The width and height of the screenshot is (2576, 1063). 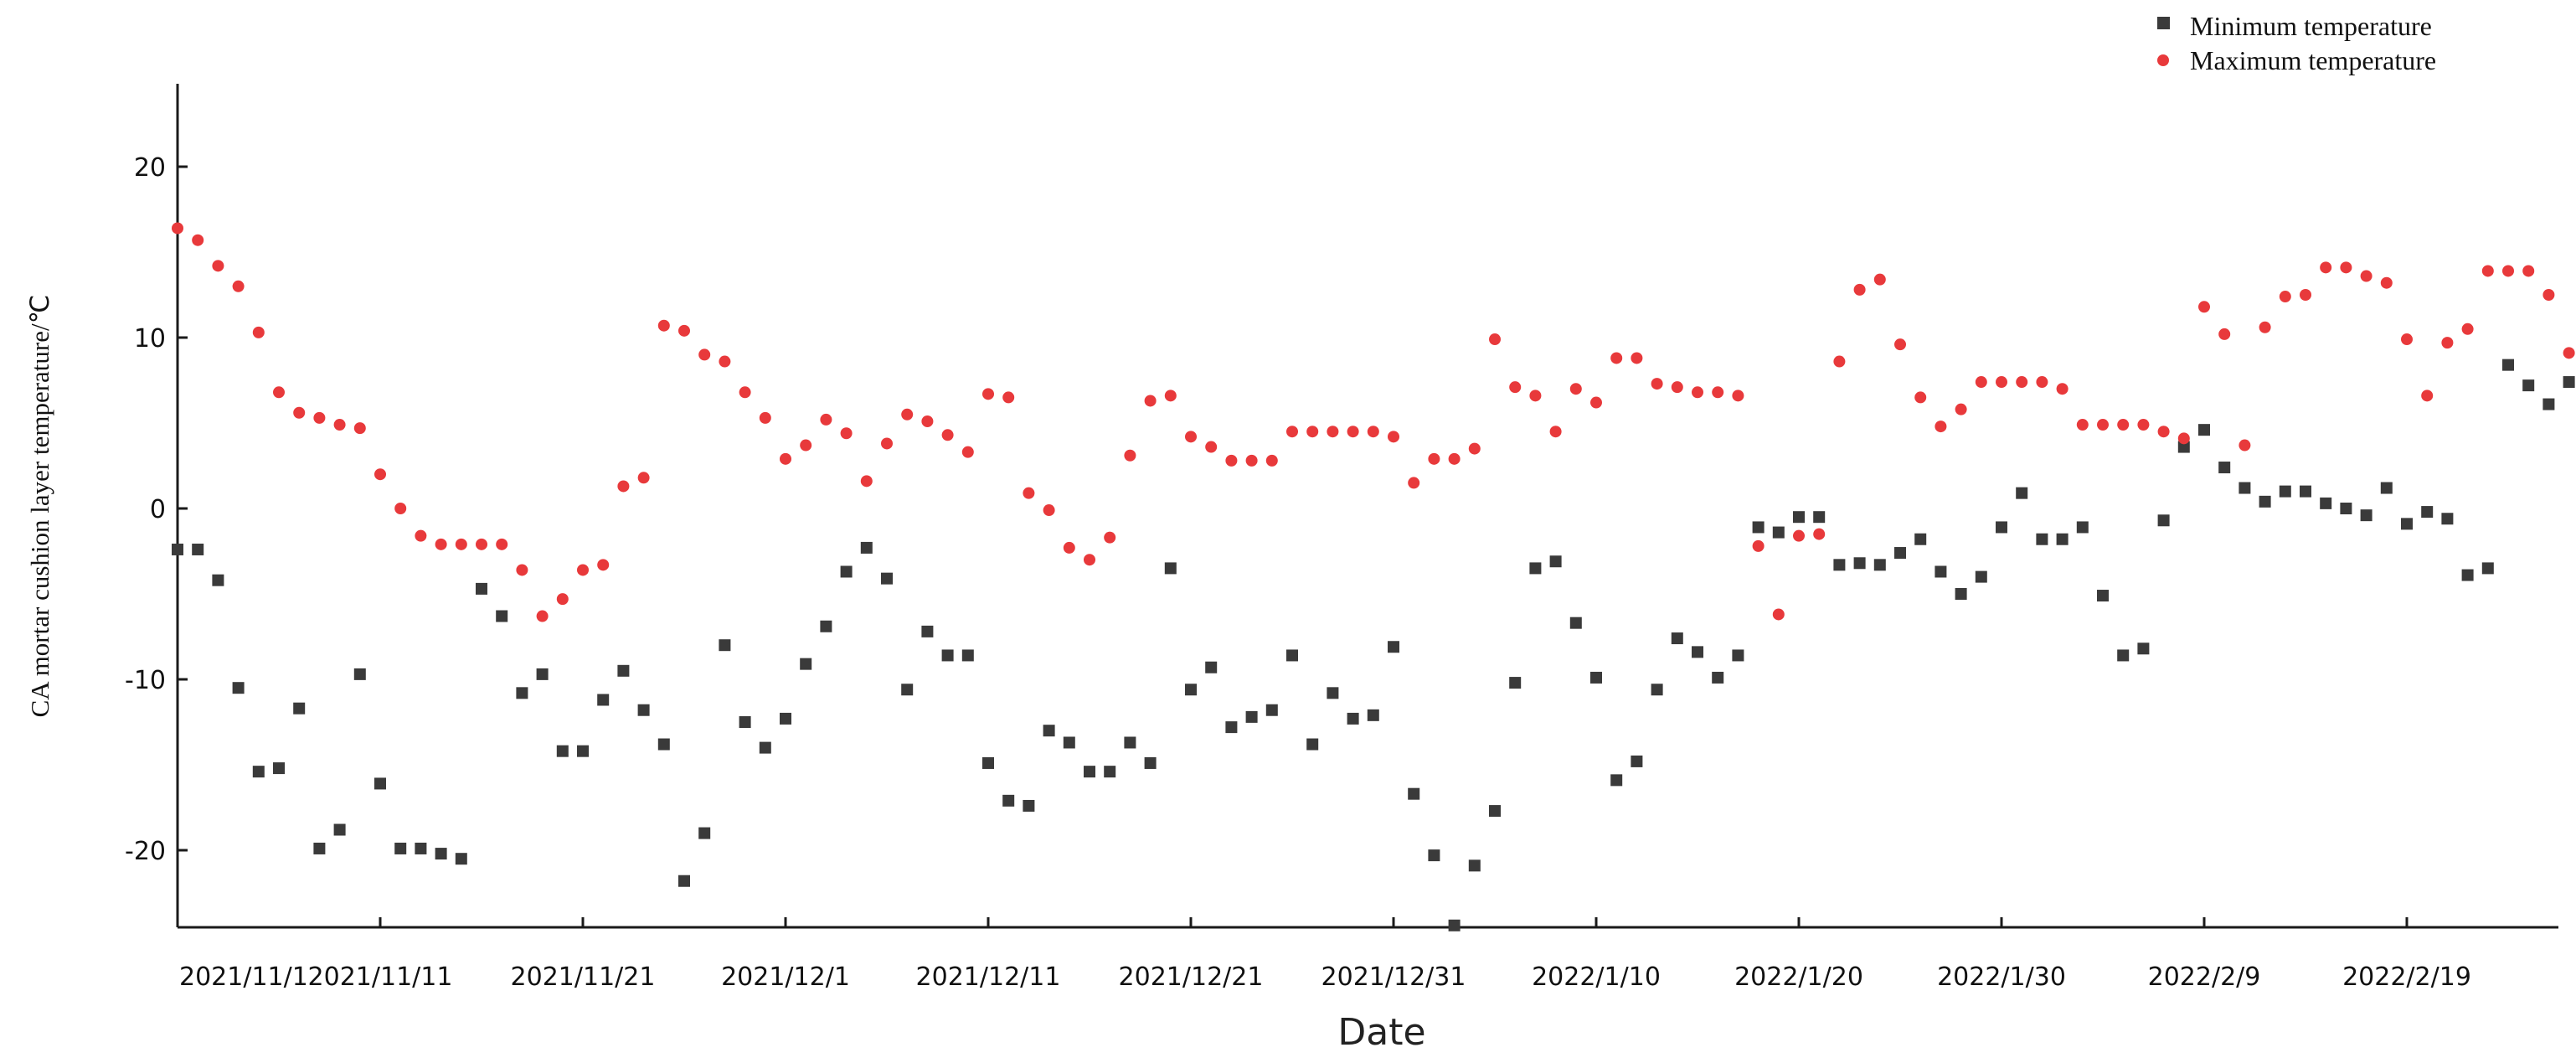 What do you see at coordinates (1191, 977) in the screenshot?
I see `x-tick-label: 2021/12/21` at bounding box center [1191, 977].